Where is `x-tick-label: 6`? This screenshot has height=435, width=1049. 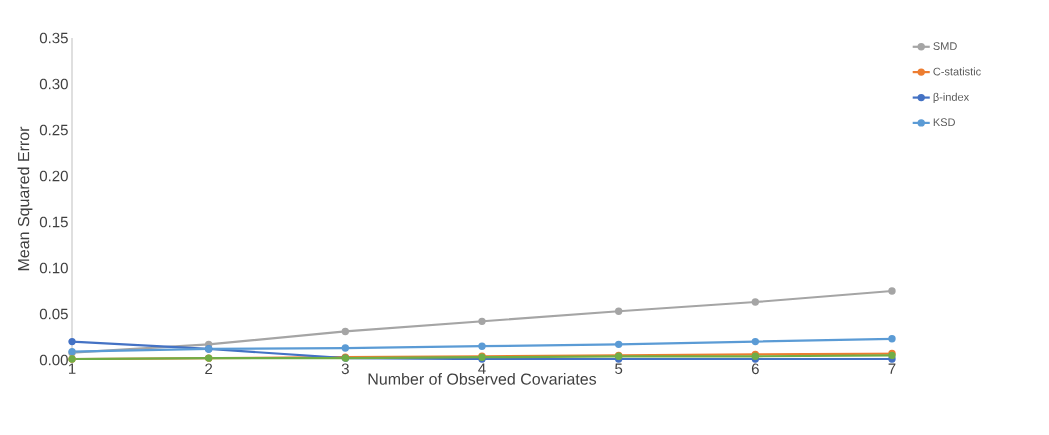 x-tick-label: 6 is located at coordinates (755, 369).